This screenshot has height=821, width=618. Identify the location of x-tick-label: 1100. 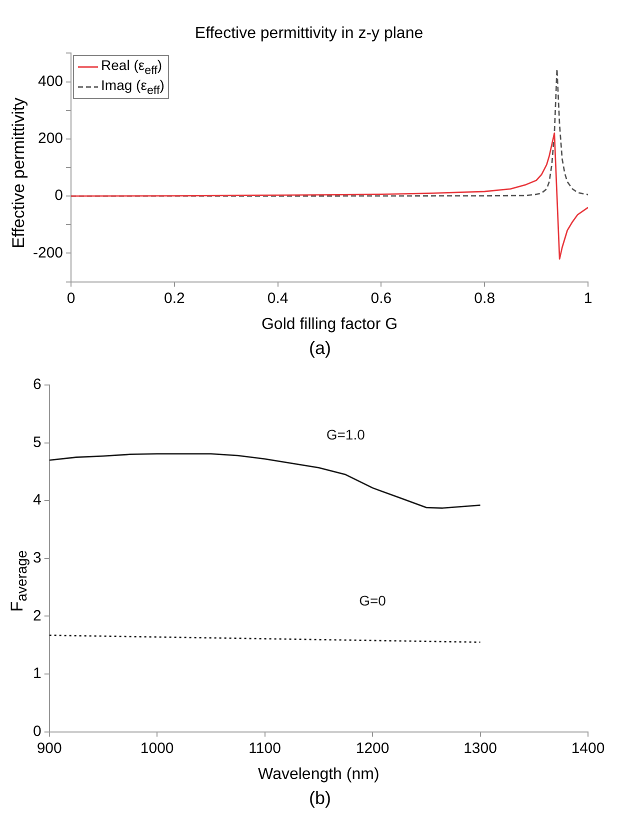
(264, 748).